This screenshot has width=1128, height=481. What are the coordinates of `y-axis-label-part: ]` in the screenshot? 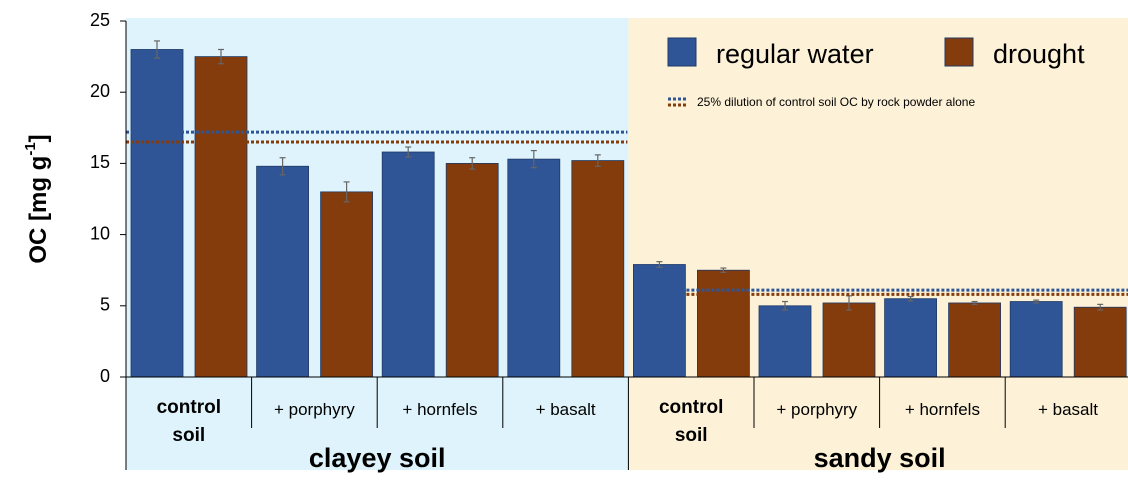 It's located at (38, 138).